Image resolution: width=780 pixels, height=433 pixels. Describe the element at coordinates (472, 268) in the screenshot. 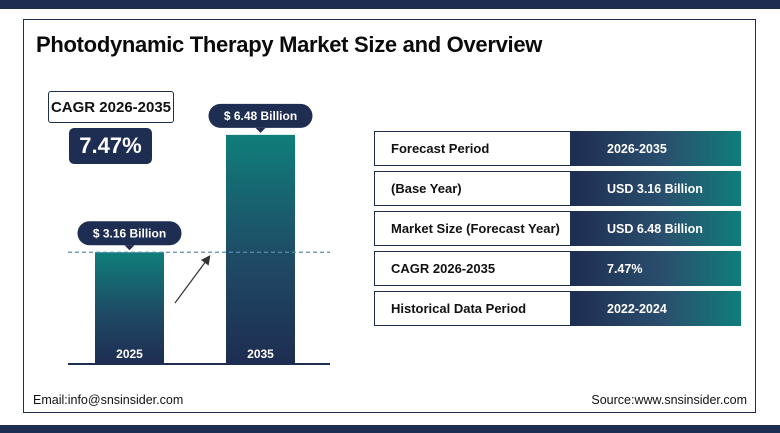

I see `table-row-label: CAGR 2026-2035` at that location.